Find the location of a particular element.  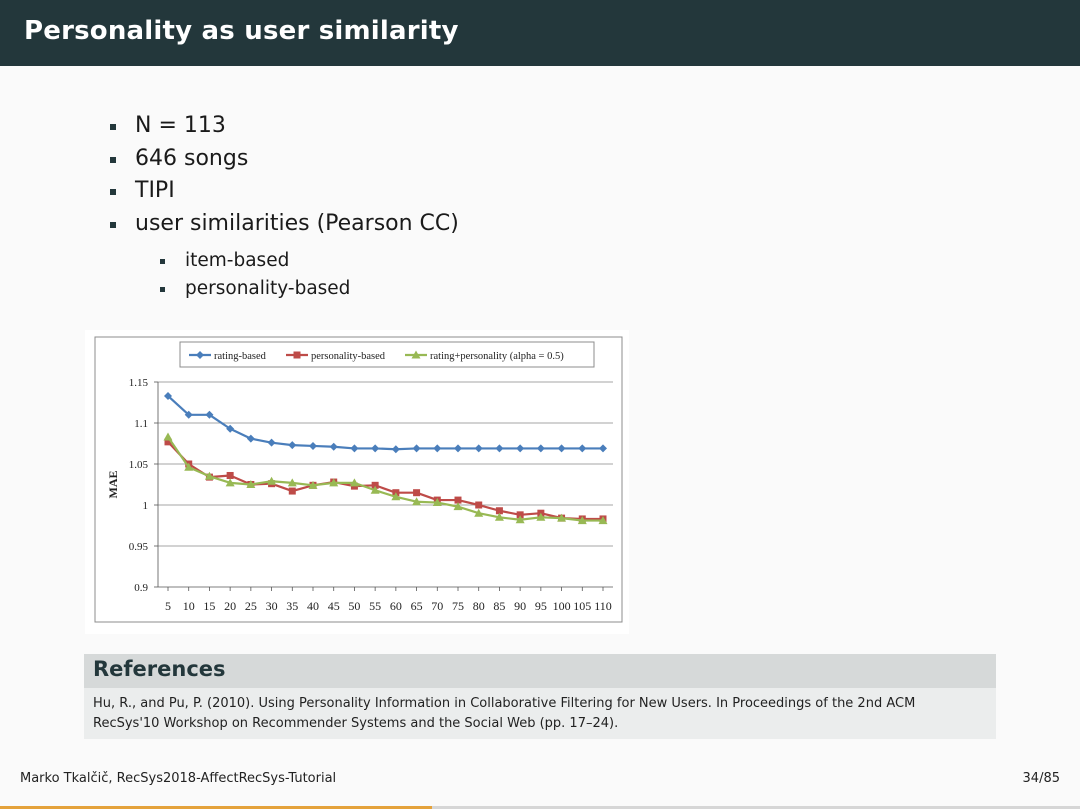

y-axis-label: MAE is located at coordinates (113, 485).